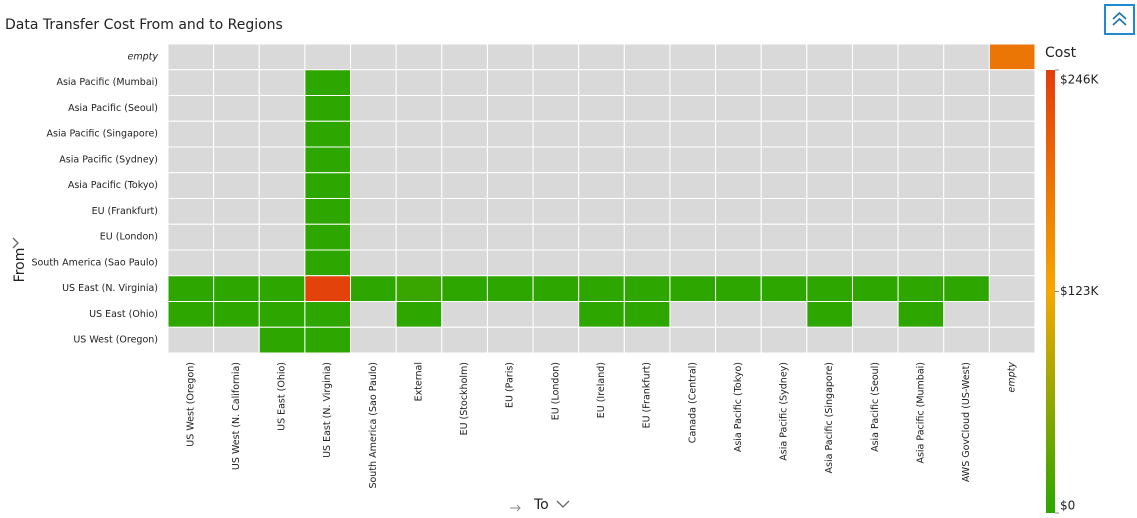 This screenshot has height=518, width=1137. What do you see at coordinates (1119, 19) in the screenshot?
I see `collapse-button` at bounding box center [1119, 19].